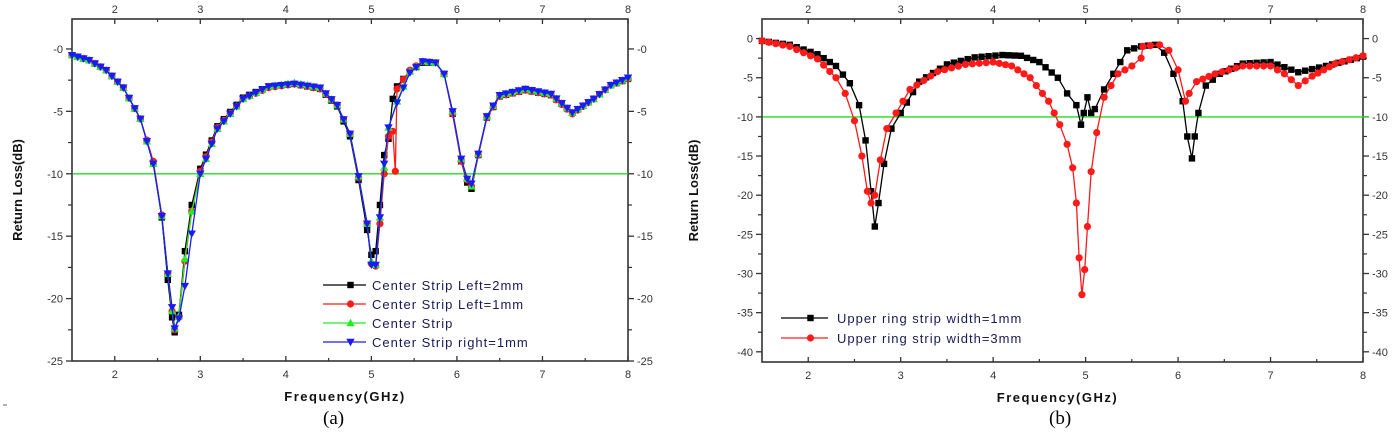  What do you see at coordinates (929, 318) in the screenshot?
I see `legend-label: Upper ring strip width=1mm` at bounding box center [929, 318].